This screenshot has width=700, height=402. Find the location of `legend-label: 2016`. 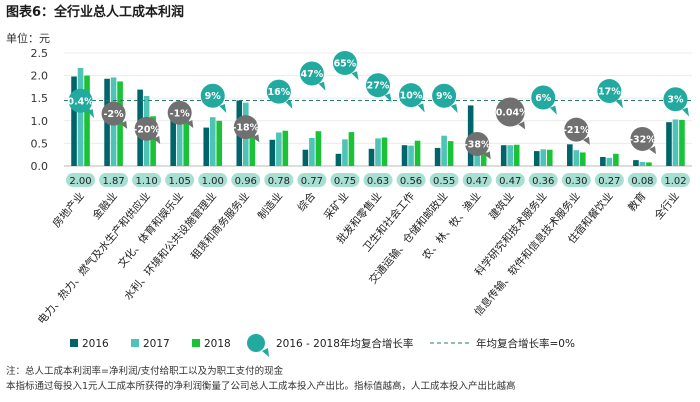

legend-label: 2016 is located at coordinates (95, 344).